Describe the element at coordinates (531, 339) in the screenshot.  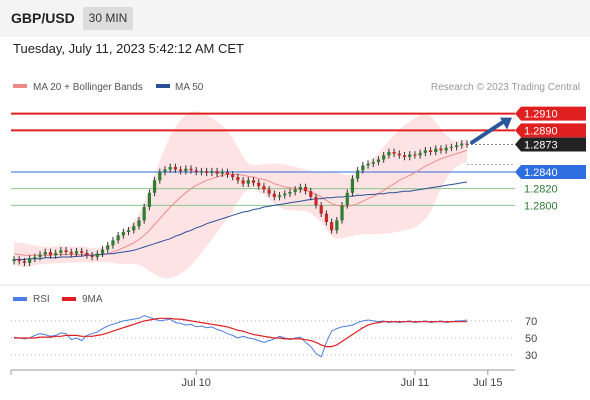
I see `rsi-tick-50: 50` at that location.